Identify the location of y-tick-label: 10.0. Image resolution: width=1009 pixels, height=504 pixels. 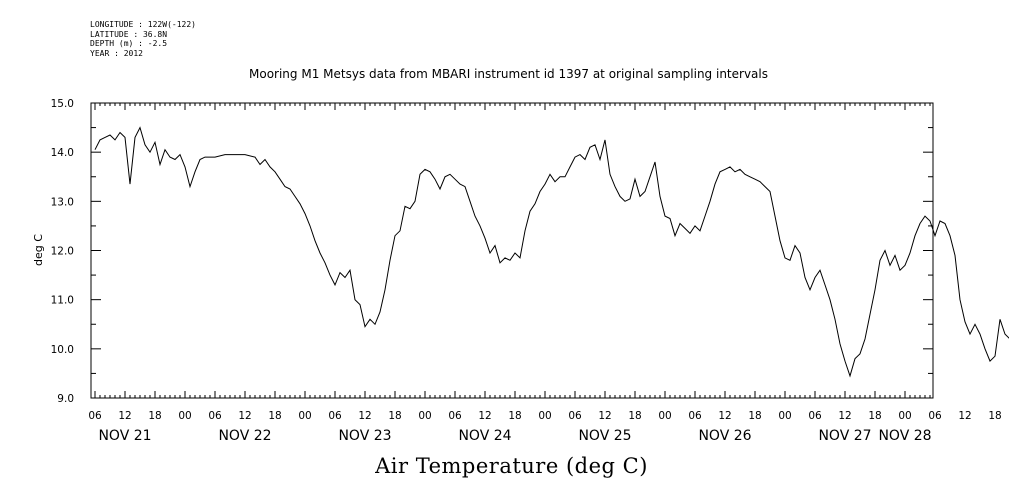
(62, 350).